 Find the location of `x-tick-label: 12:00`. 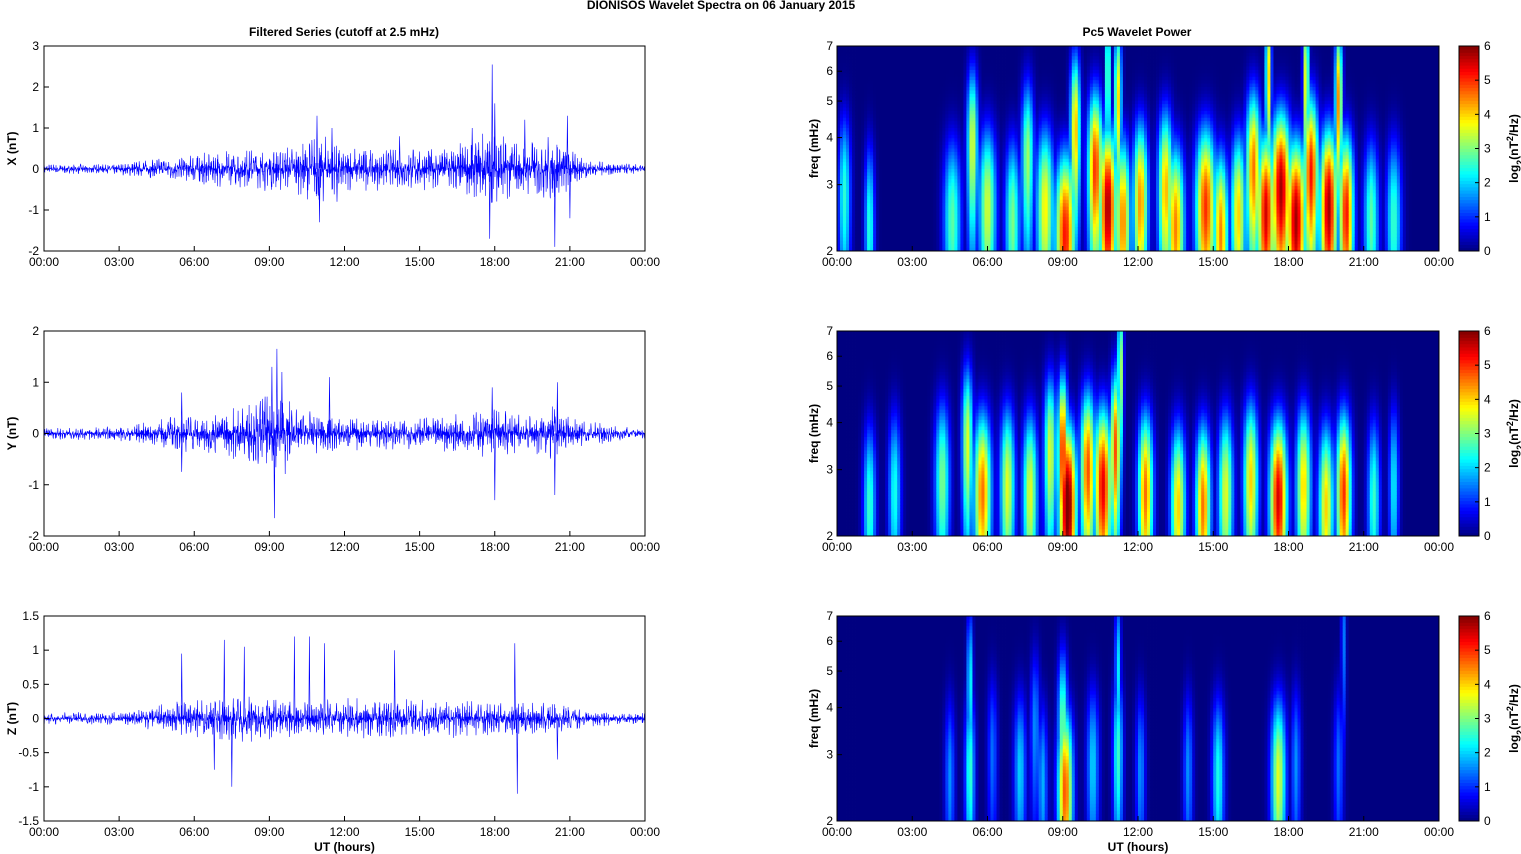

x-tick-label: 12:00 is located at coordinates (344, 832).